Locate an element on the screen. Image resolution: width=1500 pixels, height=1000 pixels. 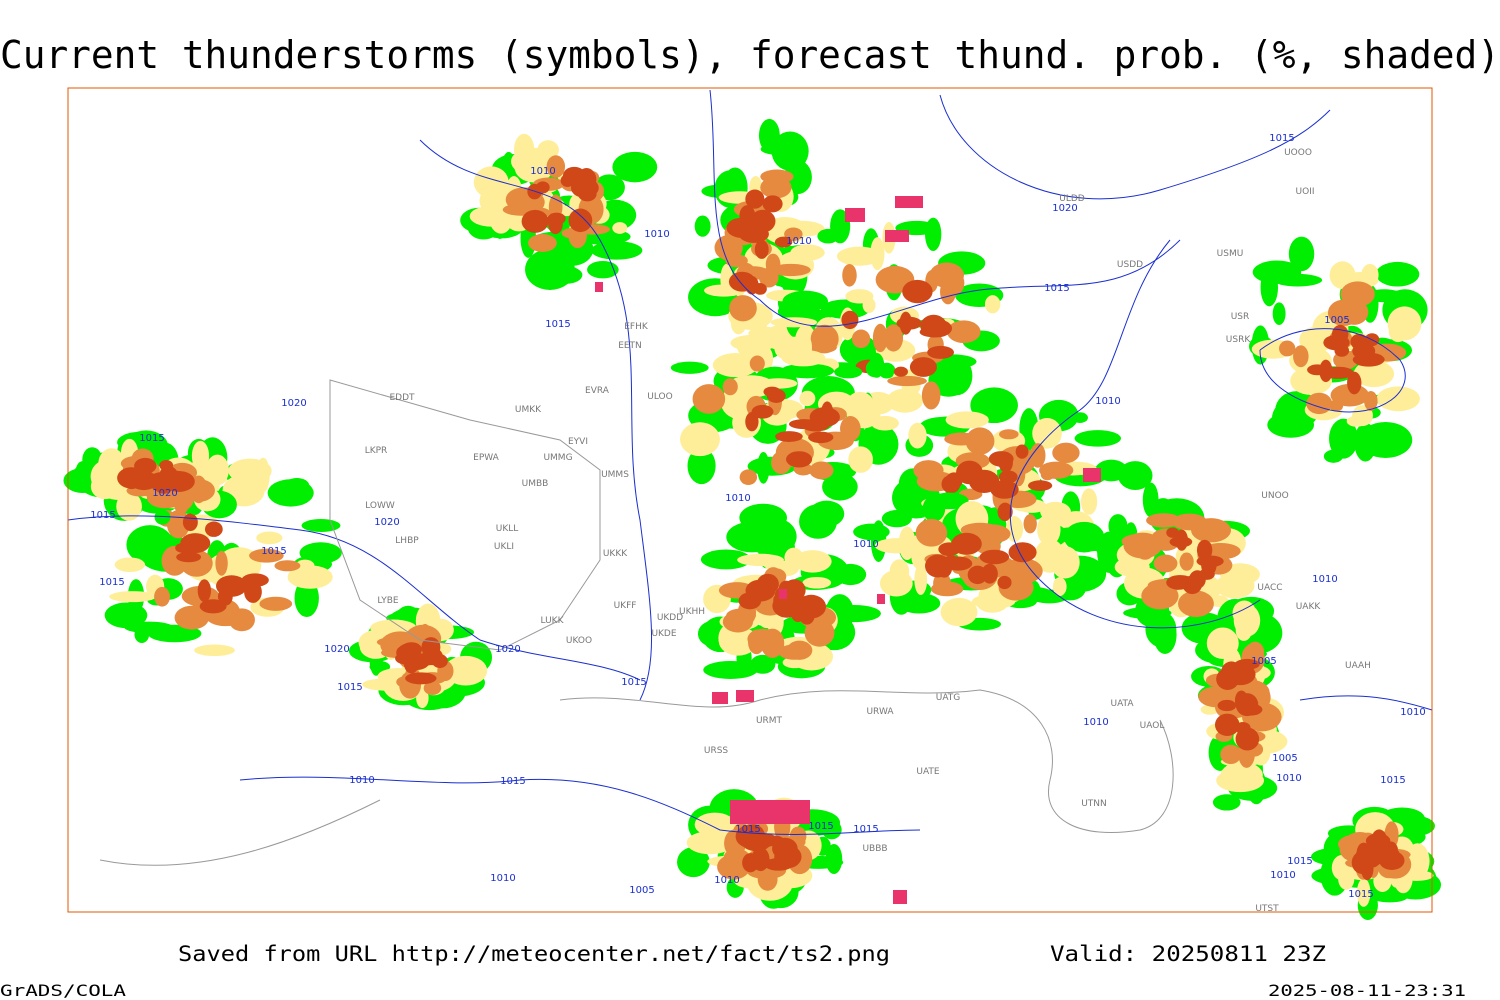
station-code: UAKK is located at coordinates (1309, 607).